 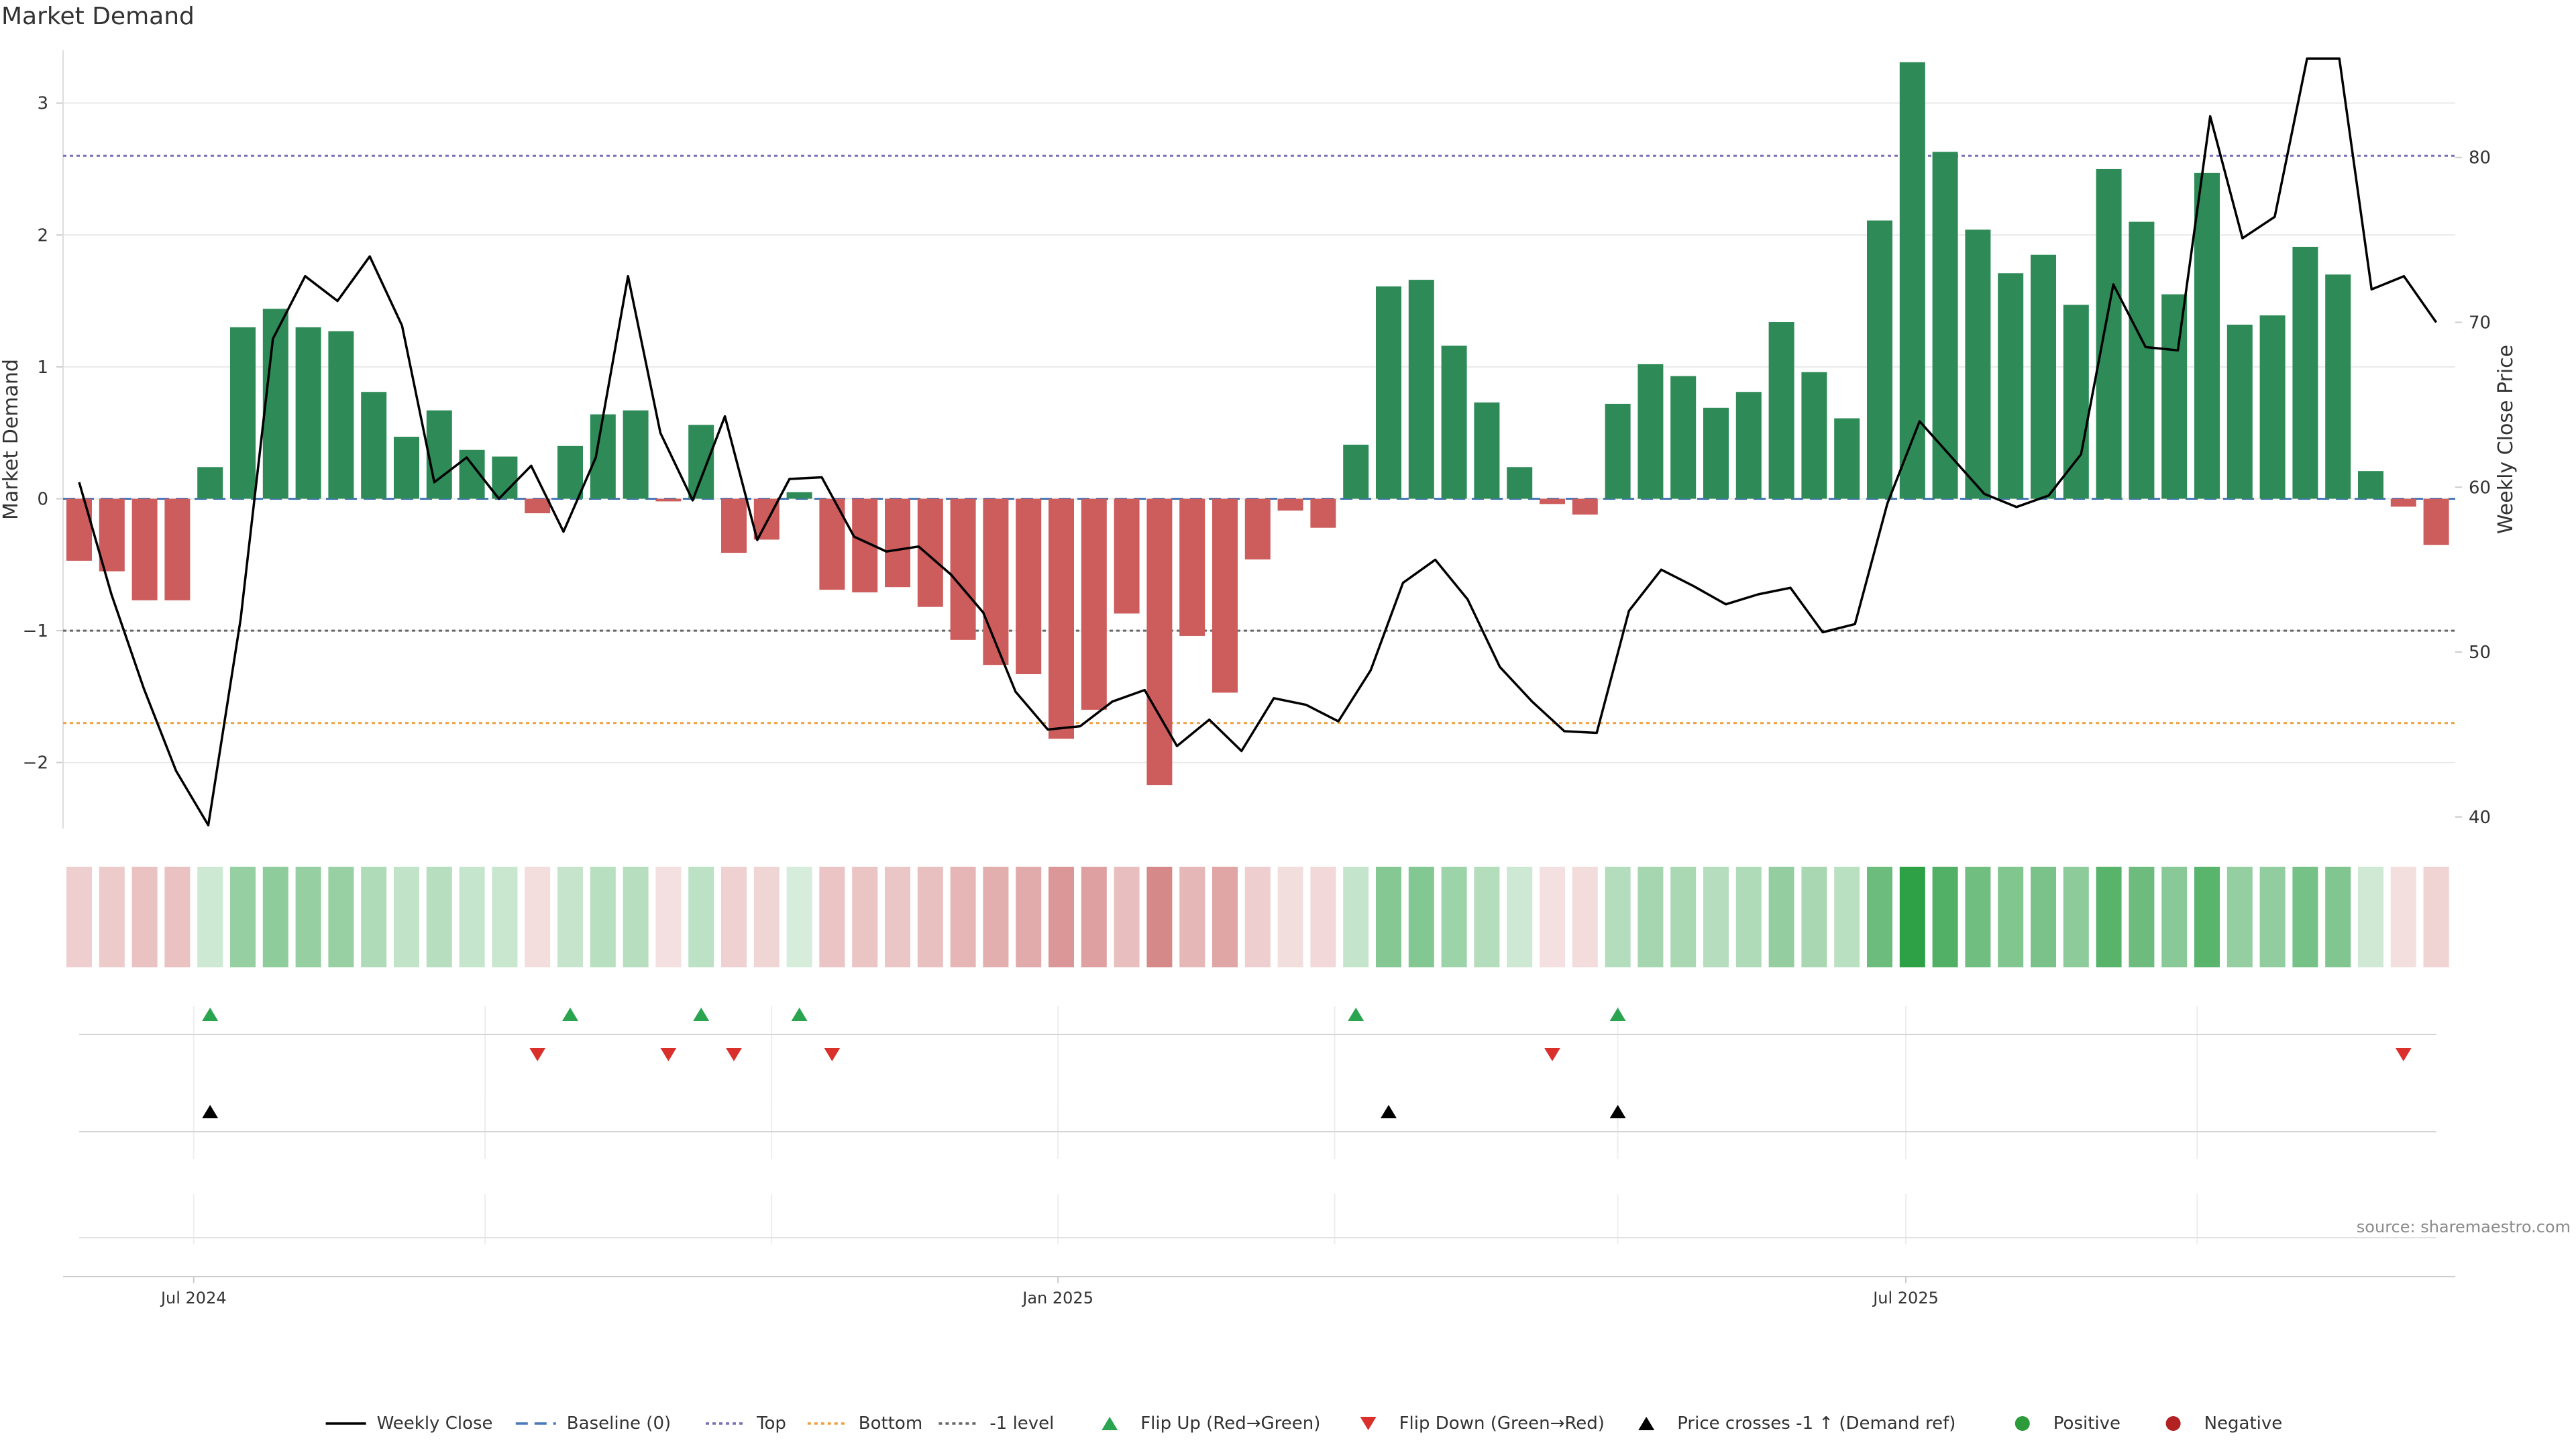 I want to click on y-tick-label: −1, so click(x=35, y=631).